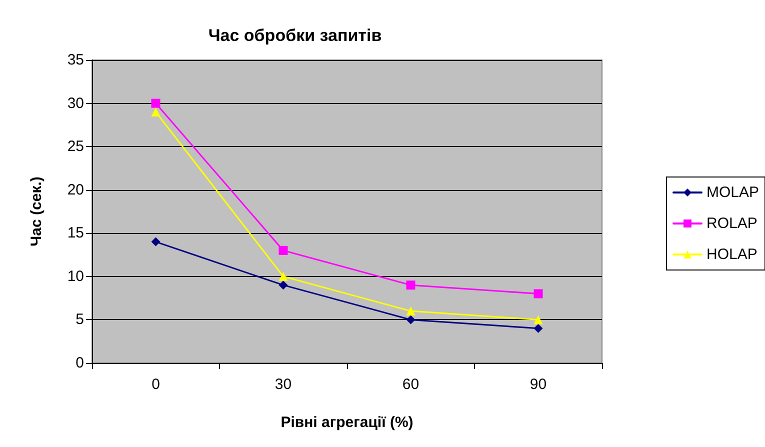 The width and height of the screenshot is (765, 447). Describe the element at coordinates (732, 192) in the screenshot. I see `legend-label: MOLAP` at that location.